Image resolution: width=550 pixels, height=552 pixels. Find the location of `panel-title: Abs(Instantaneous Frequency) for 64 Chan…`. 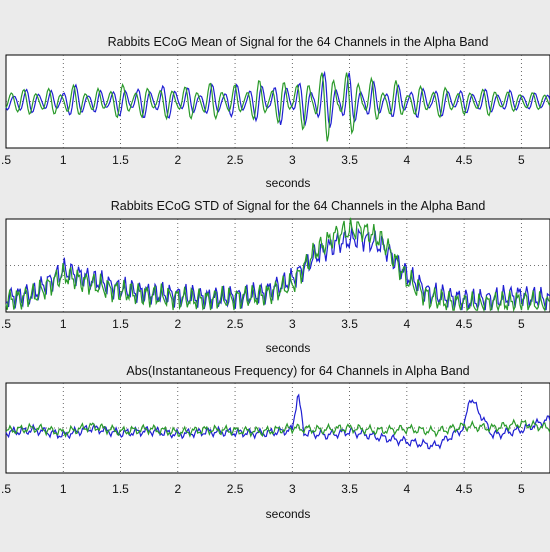

panel-title: Abs(Instantaneous Frequency) for 64 Chan… is located at coordinates (297, 371).